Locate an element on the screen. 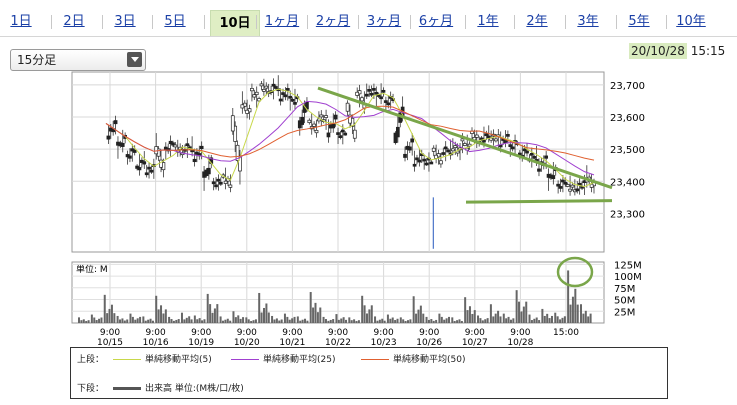 This screenshot has height=405, width=737. x-tick-date: 10/26 is located at coordinates (429, 343).